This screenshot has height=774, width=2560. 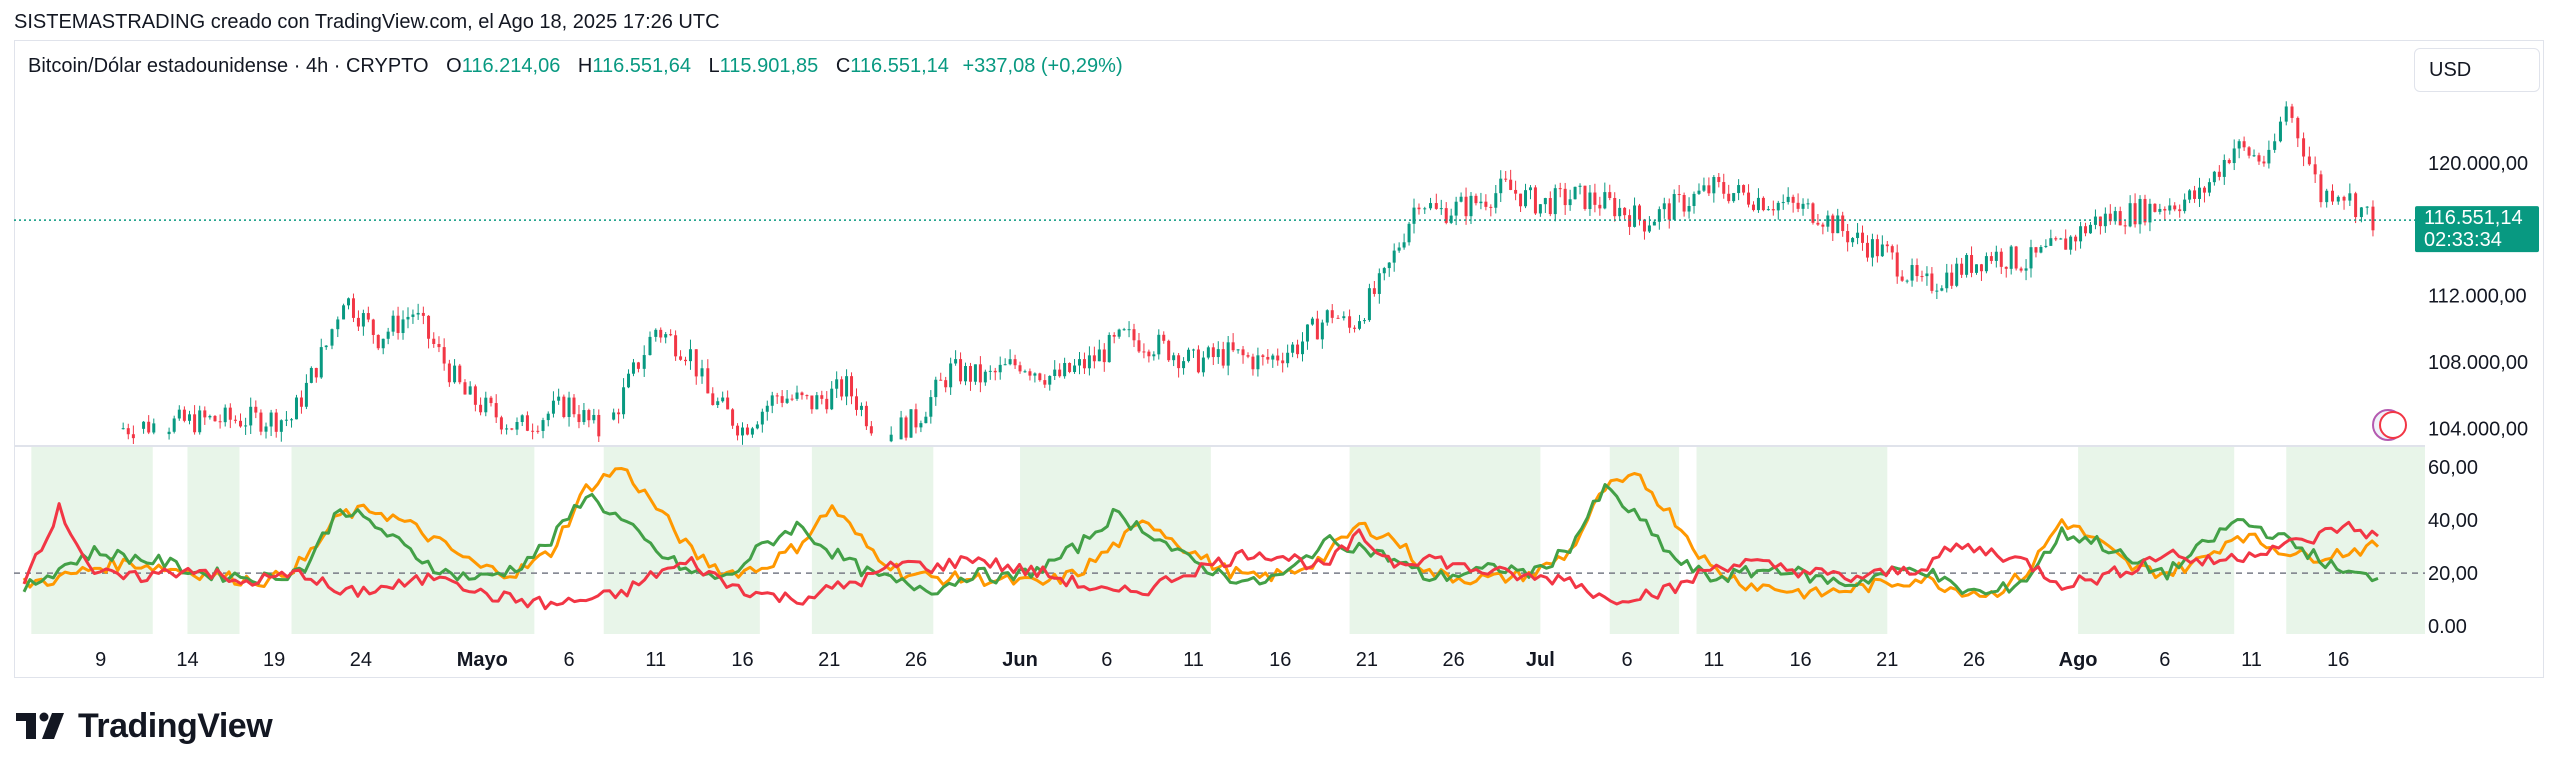 What do you see at coordinates (585, 66) in the screenshot?
I see `high-label: H` at bounding box center [585, 66].